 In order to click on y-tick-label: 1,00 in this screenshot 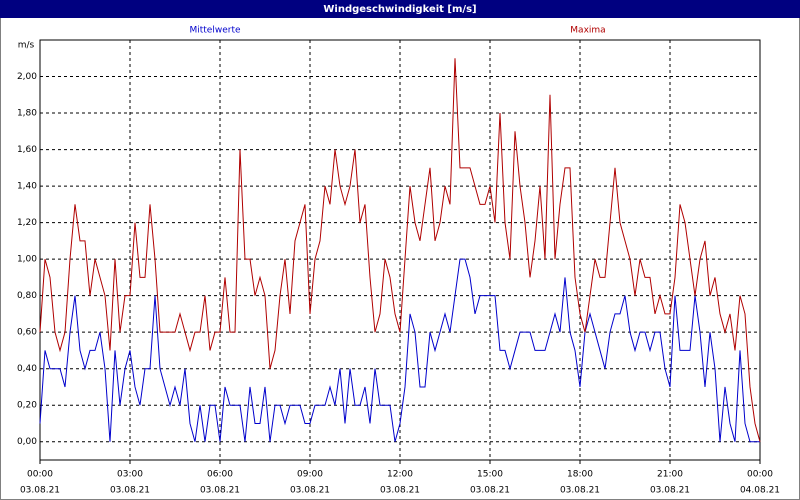, I will do `click(27, 260)`.